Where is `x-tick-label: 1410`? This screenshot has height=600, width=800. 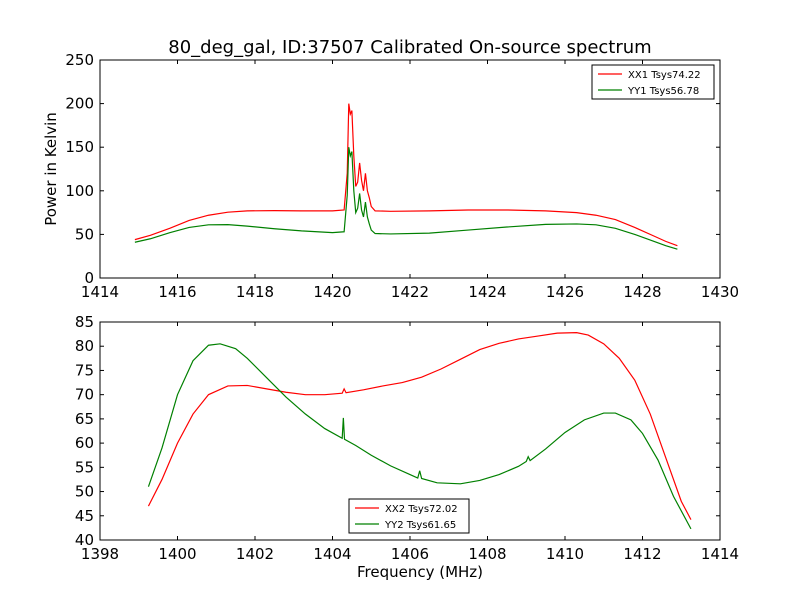 x-tick-label: 1410 is located at coordinates (565, 554).